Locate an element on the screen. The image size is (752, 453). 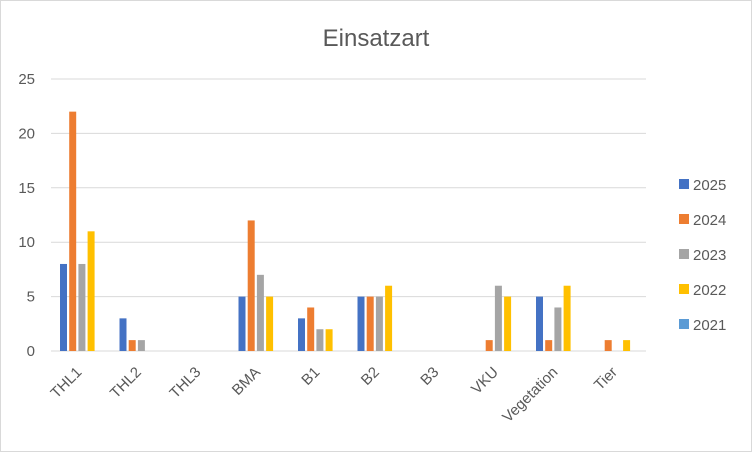
legend-label: 2022 is located at coordinates (709, 290).